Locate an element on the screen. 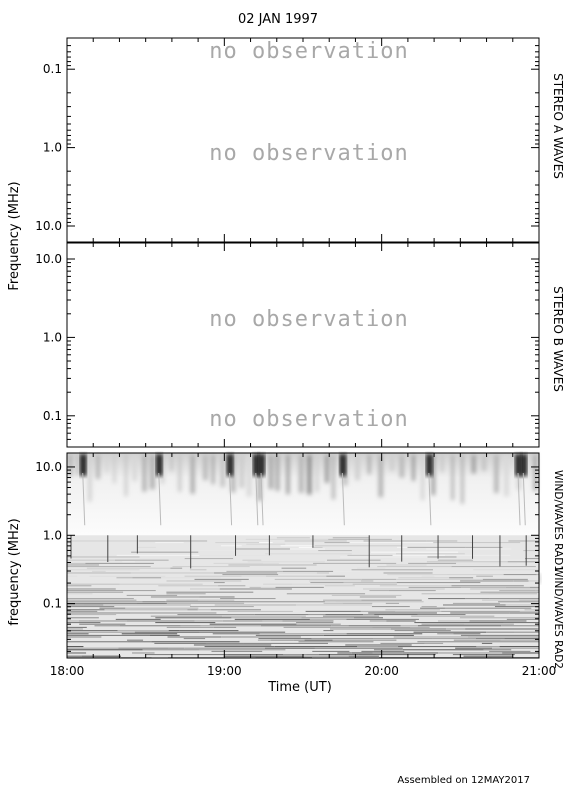  ytick-label: 0.1 is located at coordinates (52, 416).